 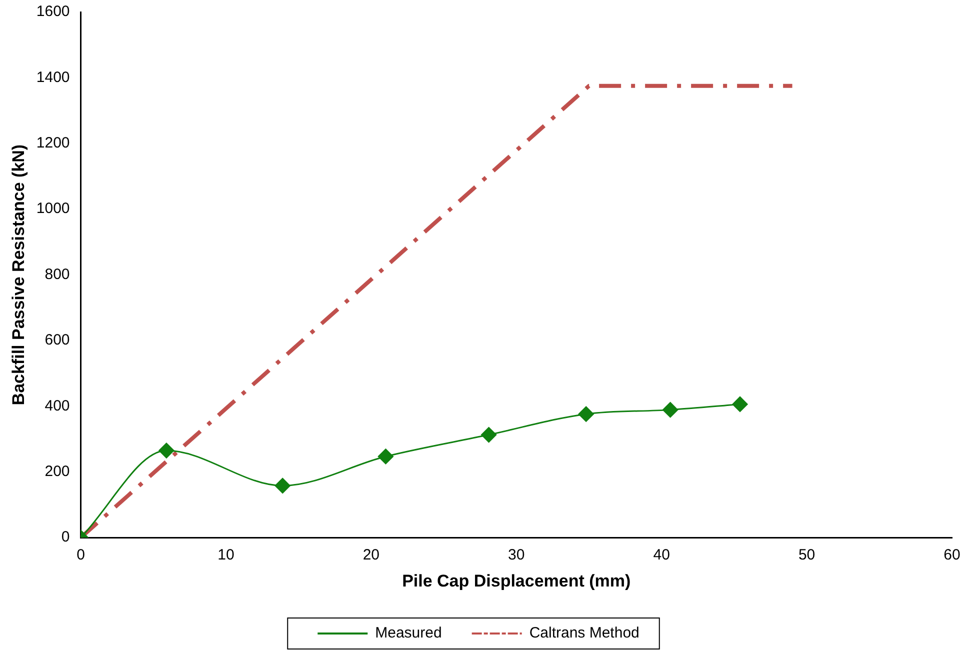 I want to click on legend-label: Caltrans Method, so click(x=584, y=633).